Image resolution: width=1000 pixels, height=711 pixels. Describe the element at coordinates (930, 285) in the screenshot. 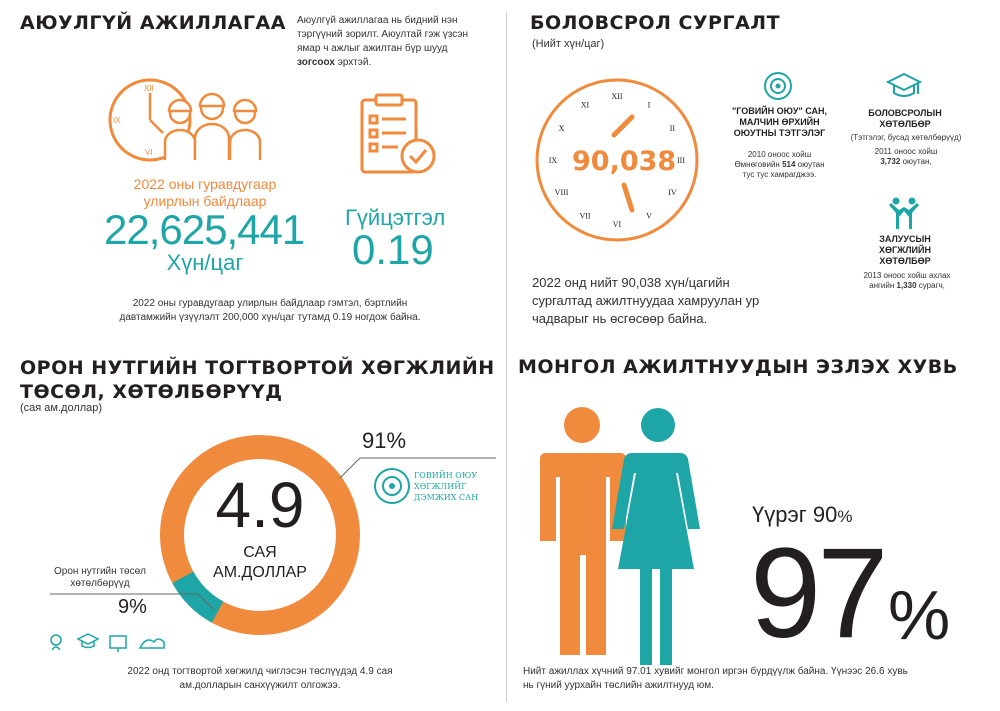

I see `youth-text-part: сурагч,` at that location.